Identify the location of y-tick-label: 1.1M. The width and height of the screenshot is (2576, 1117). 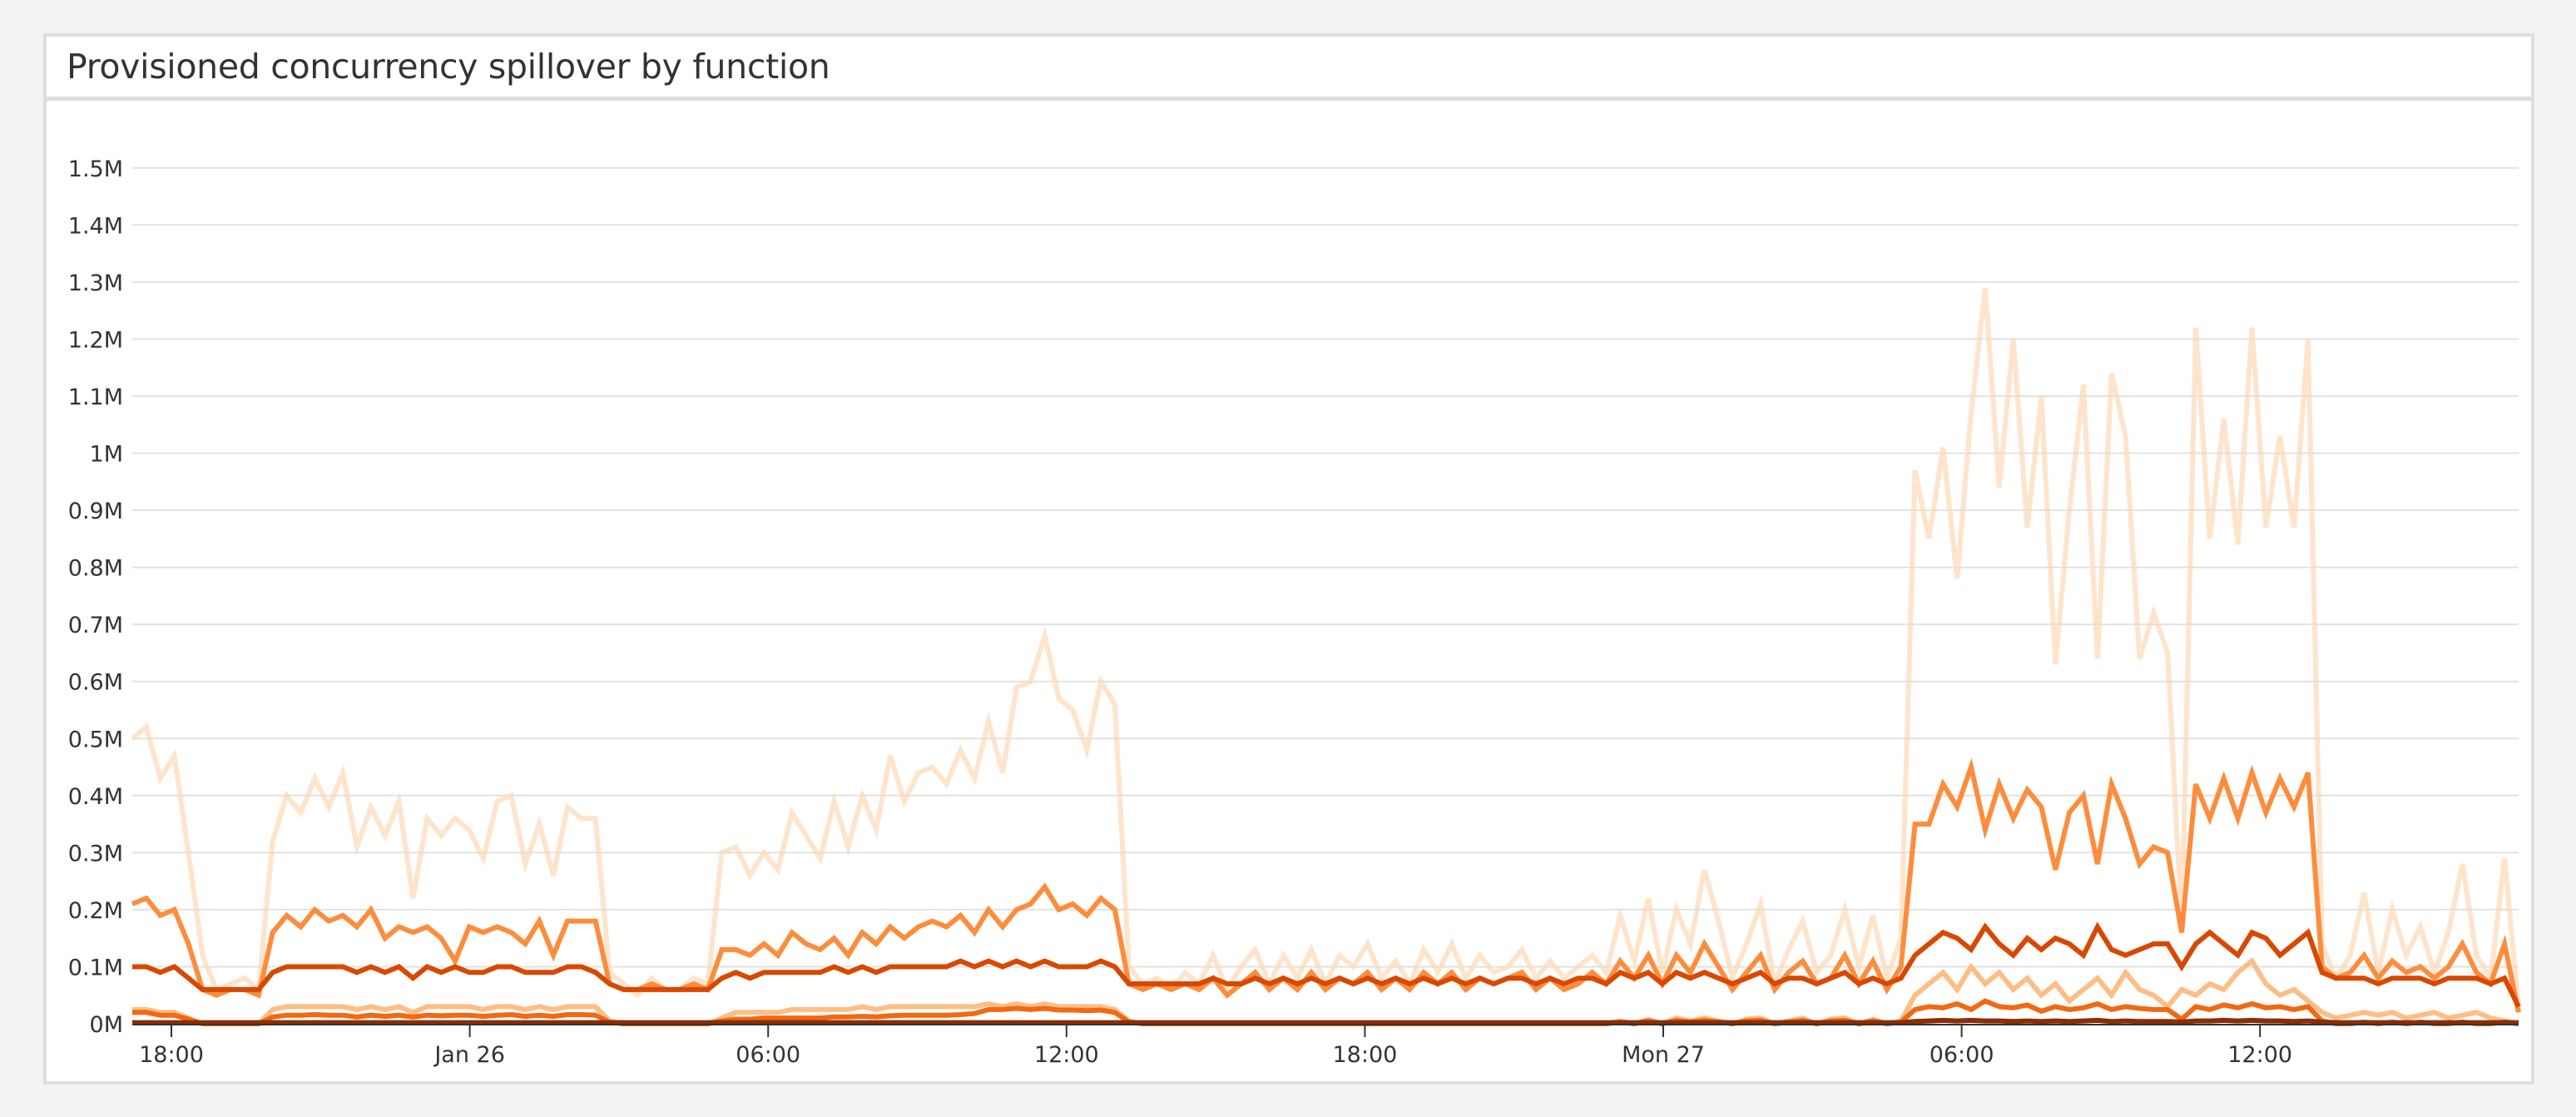
(96, 397).